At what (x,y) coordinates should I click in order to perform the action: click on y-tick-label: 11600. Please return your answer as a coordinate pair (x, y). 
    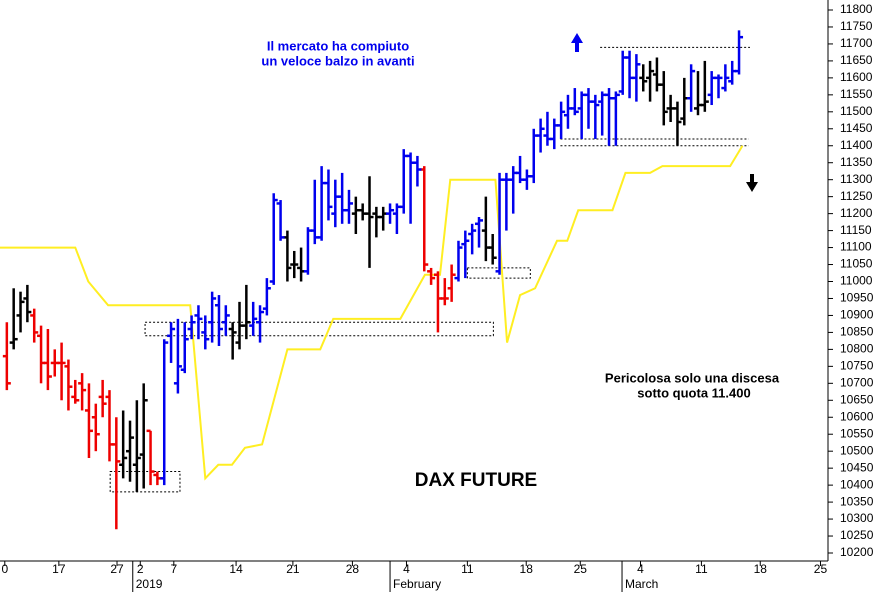
    Looking at the image, I should click on (856, 77).